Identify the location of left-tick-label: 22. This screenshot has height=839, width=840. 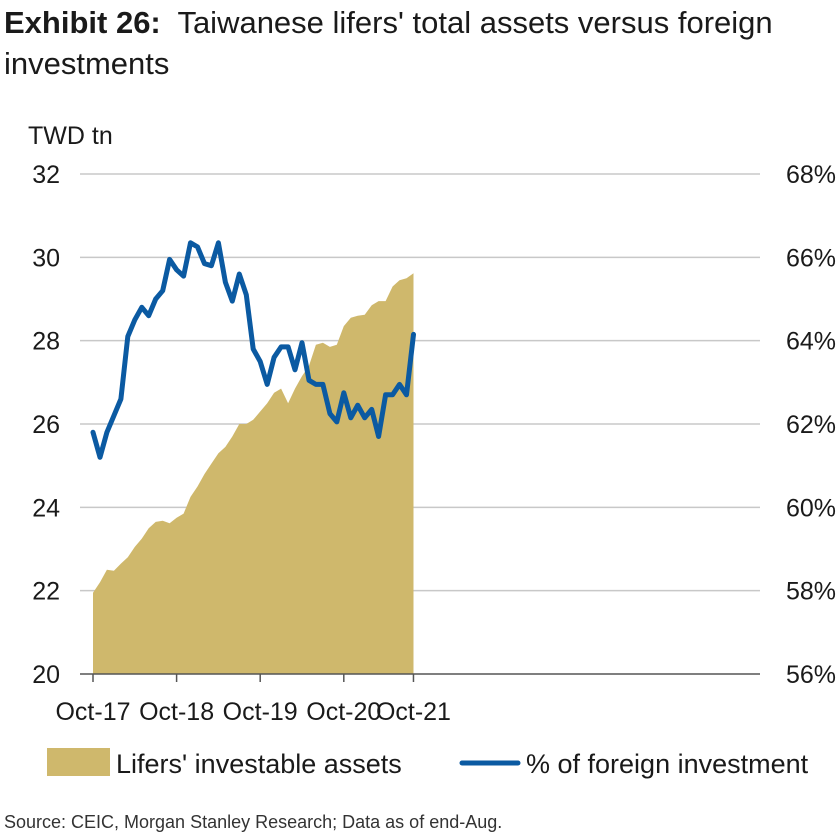
(46, 592).